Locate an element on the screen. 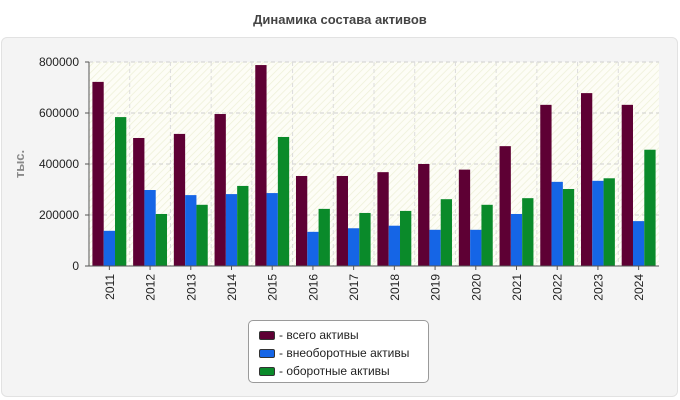 This screenshot has height=400, width=680. bar-2021-s1 is located at coordinates (516, 239).